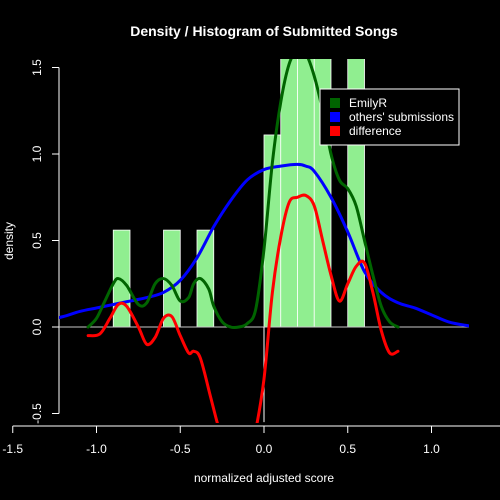  What do you see at coordinates (264, 31) in the screenshot?
I see `chart-title: Density / Histogram of Submitted Songs` at bounding box center [264, 31].